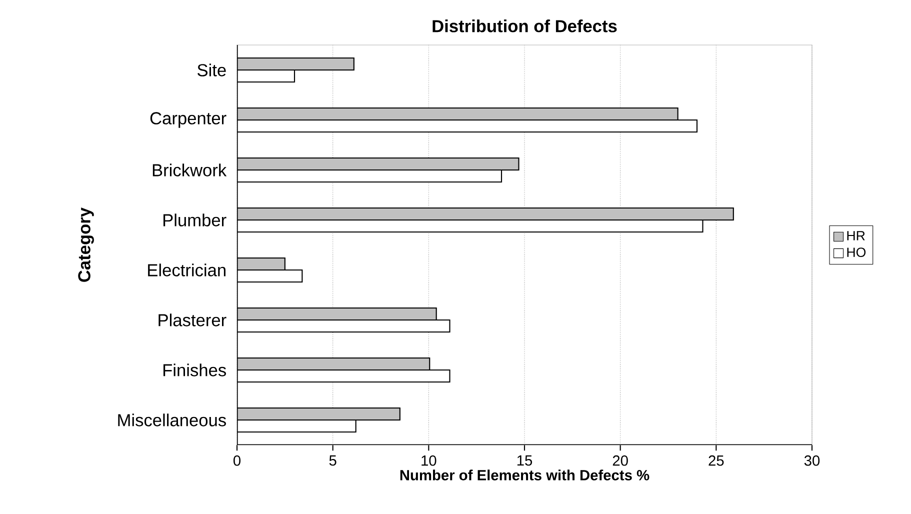 Image resolution: width=911 pixels, height=514 pixels. What do you see at coordinates (856, 253) in the screenshot?
I see `text: HO` at bounding box center [856, 253].